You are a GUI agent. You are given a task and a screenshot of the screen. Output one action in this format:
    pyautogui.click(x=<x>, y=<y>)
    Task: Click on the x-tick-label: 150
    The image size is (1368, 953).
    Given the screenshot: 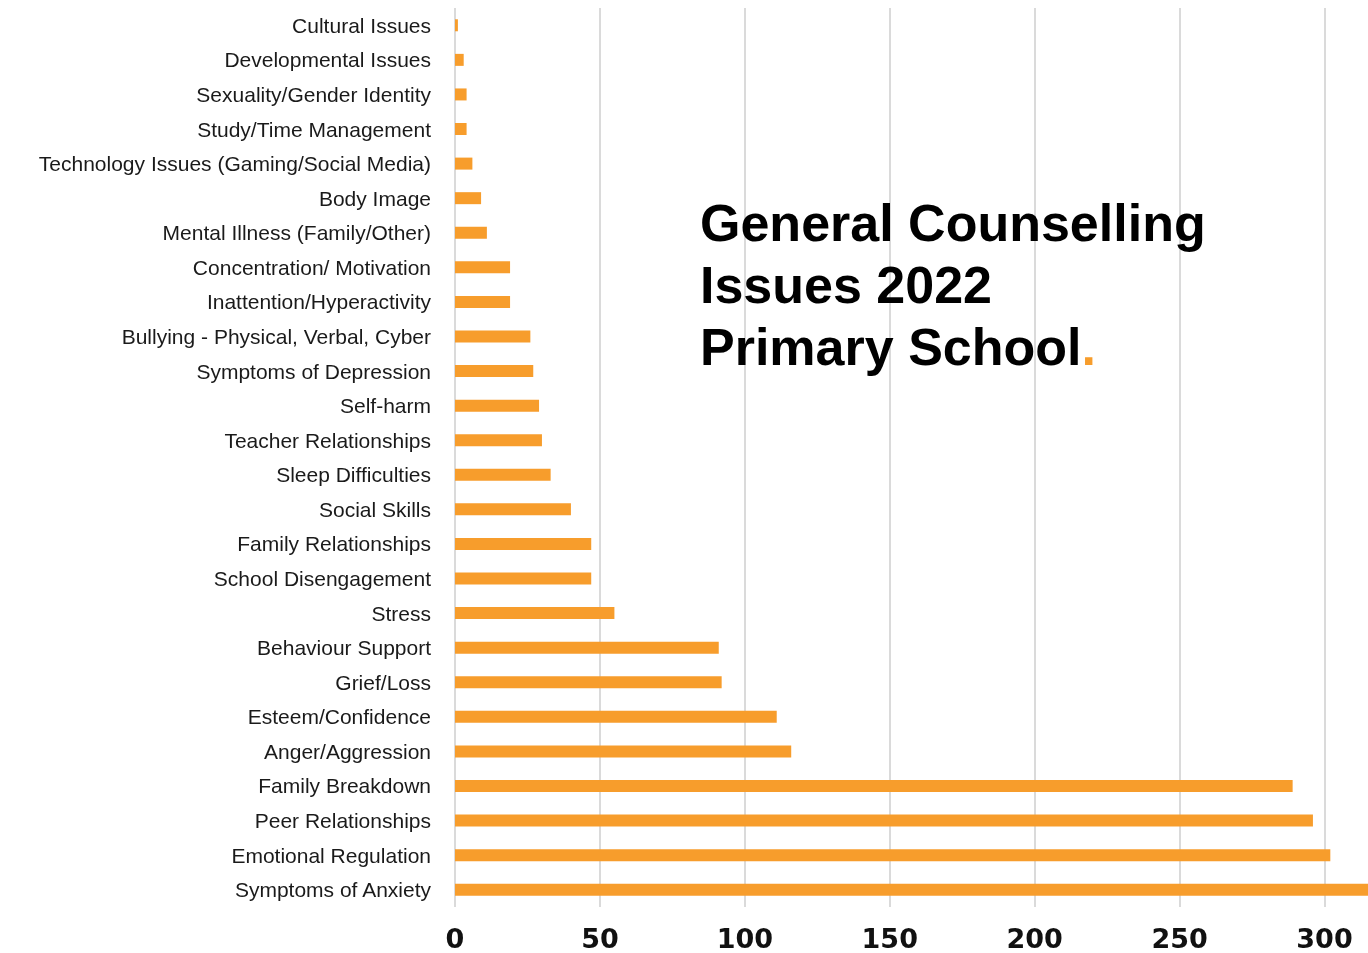 What is the action you would take?
    pyautogui.click(x=889, y=938)
    